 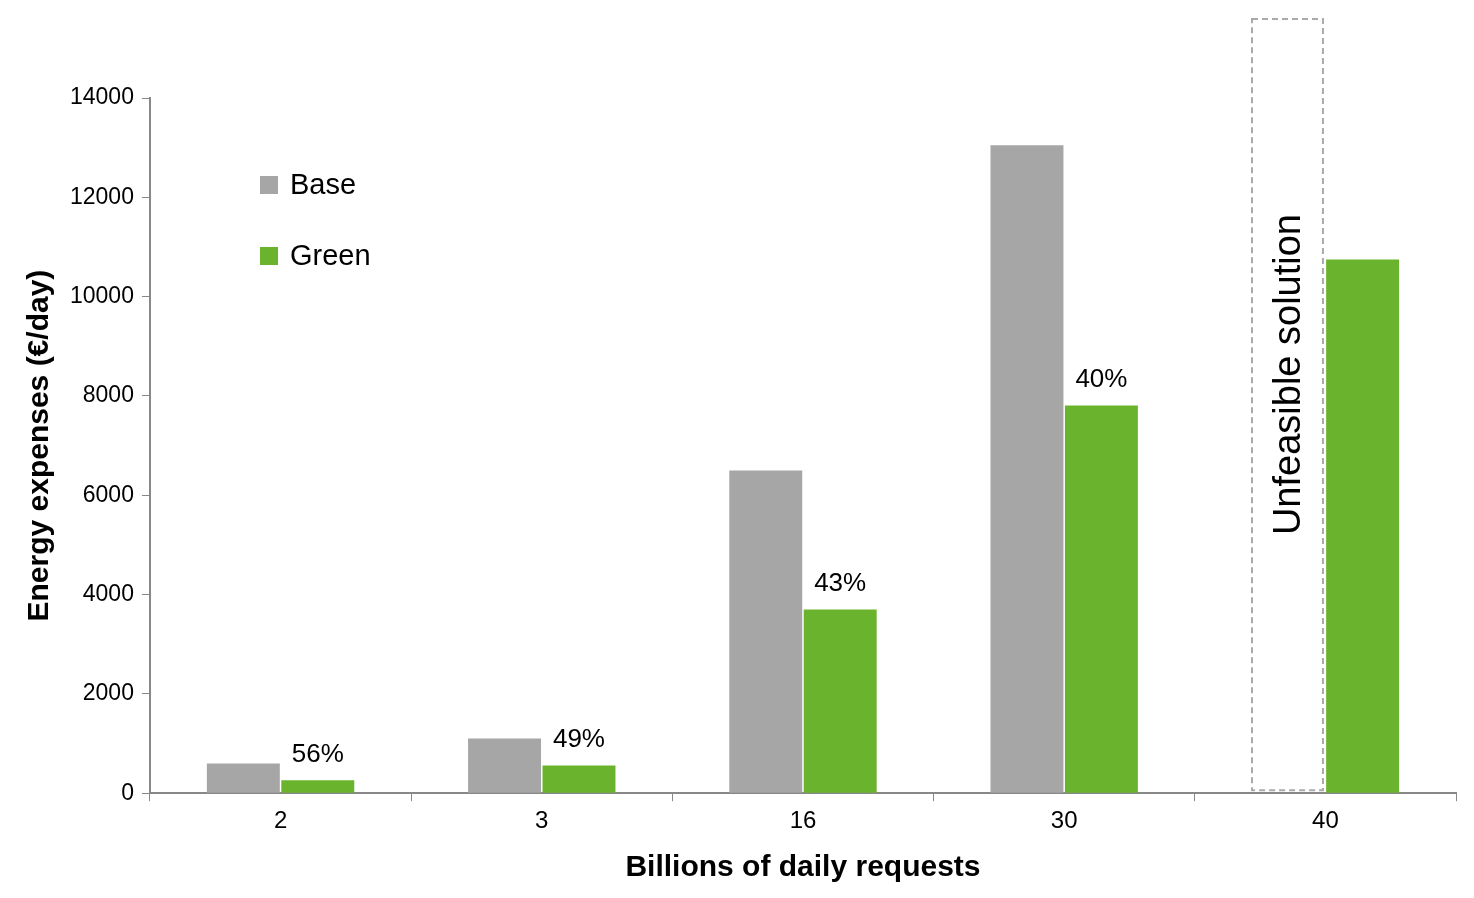 I want to click on legend-label: Base, so click(x=323, y=184).